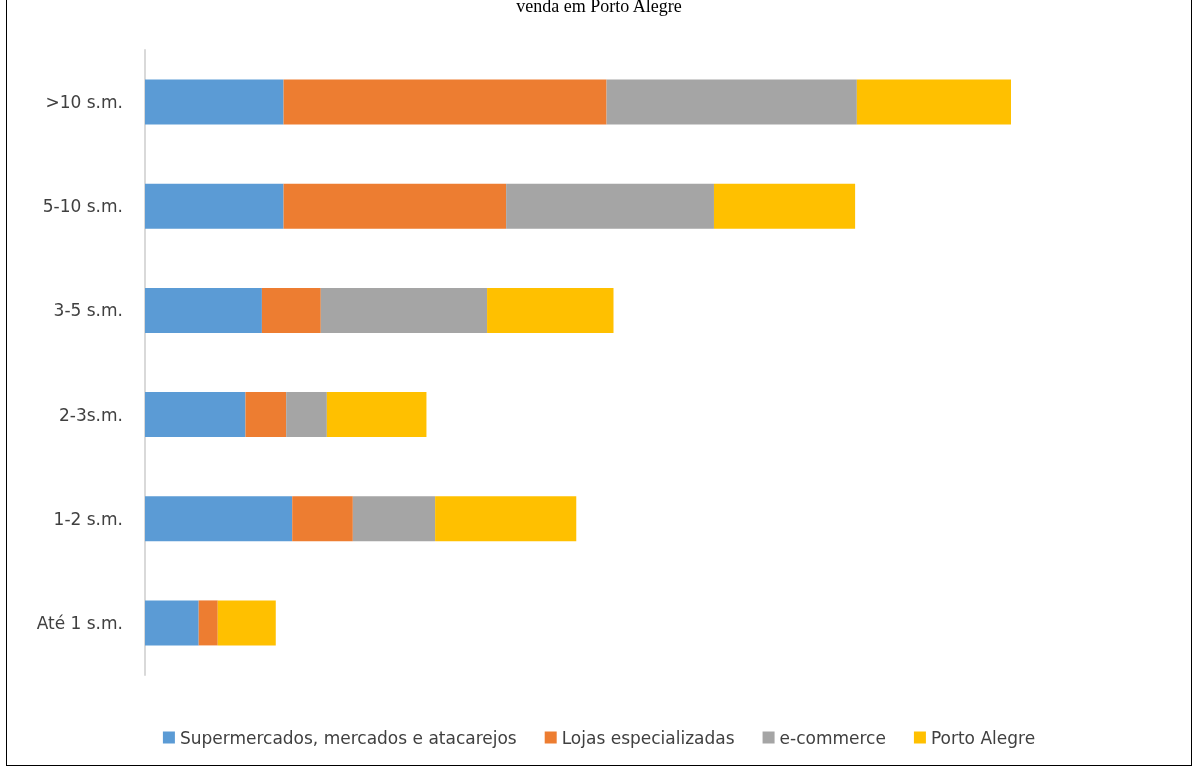 The width and height of the screenshot is (1198, 772). Describe the element at coordinates (91, 414) in the screenshot. I see `y-tick-label: 2-3s.m.` at that location.